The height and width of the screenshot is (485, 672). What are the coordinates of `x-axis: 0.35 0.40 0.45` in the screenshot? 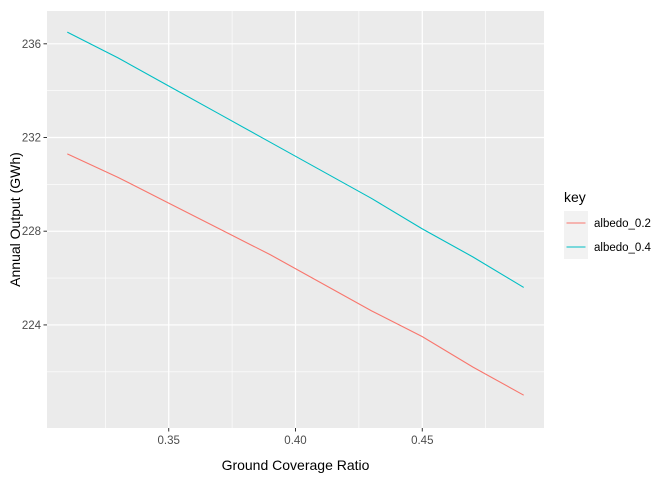 It's located at (295, 437).